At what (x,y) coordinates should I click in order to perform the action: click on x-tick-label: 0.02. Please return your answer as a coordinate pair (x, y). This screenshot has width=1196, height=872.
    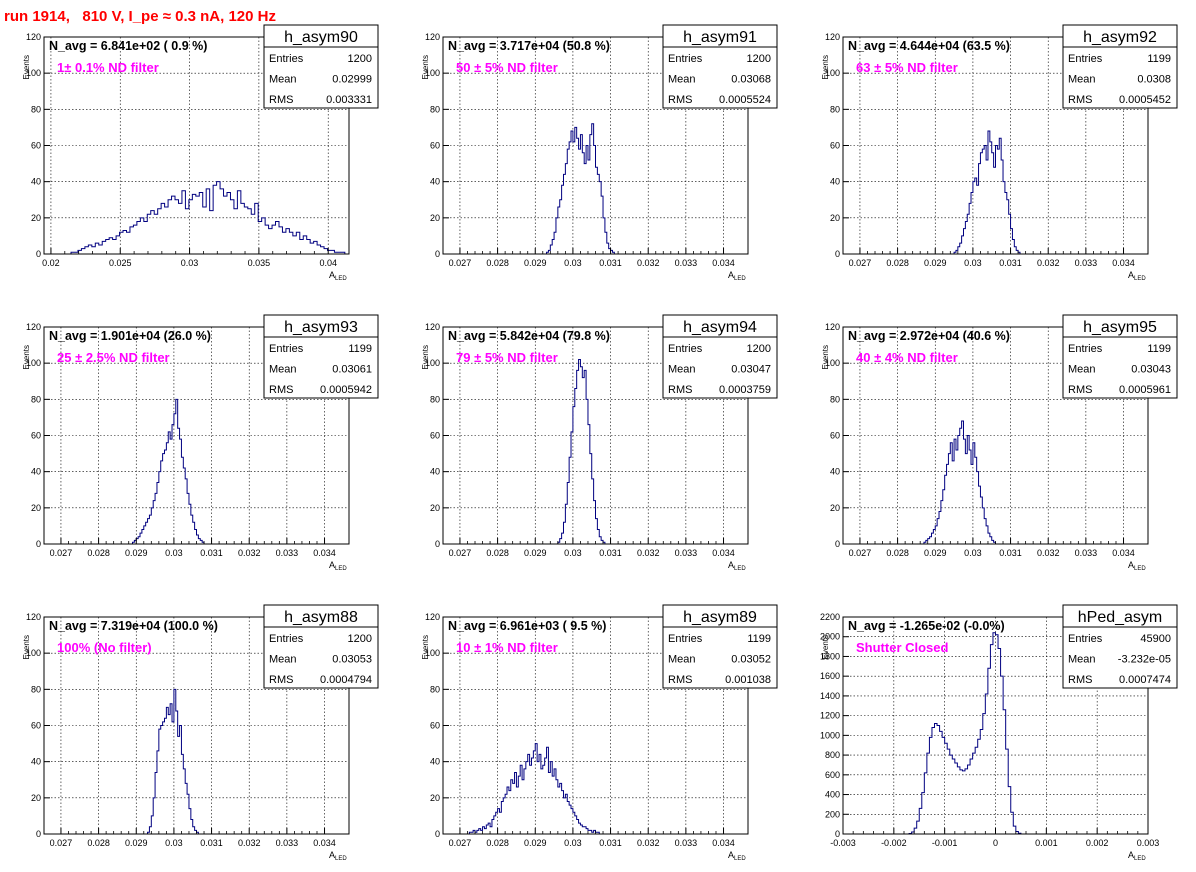
    Looking at the image, I should click on (51, 263).